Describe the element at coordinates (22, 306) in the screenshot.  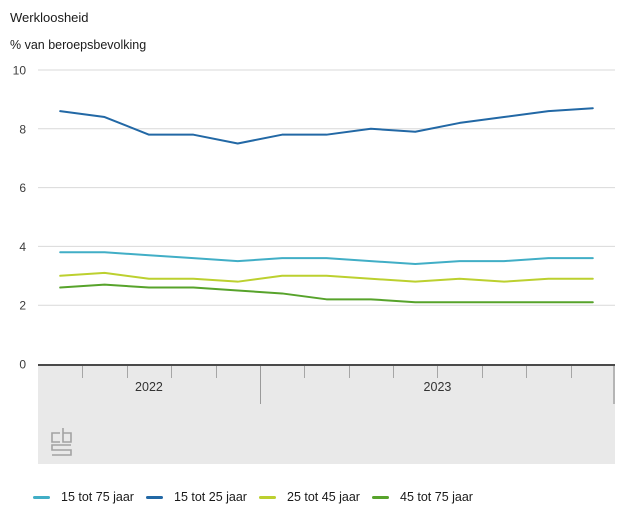
I see `y-axis-tick-label: 2` at that location.